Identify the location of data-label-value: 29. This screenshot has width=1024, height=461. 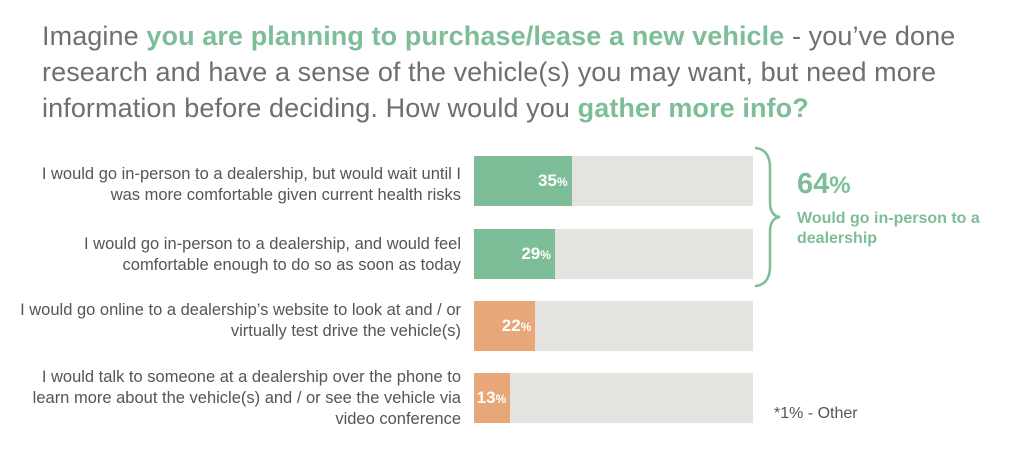
(531, 253).